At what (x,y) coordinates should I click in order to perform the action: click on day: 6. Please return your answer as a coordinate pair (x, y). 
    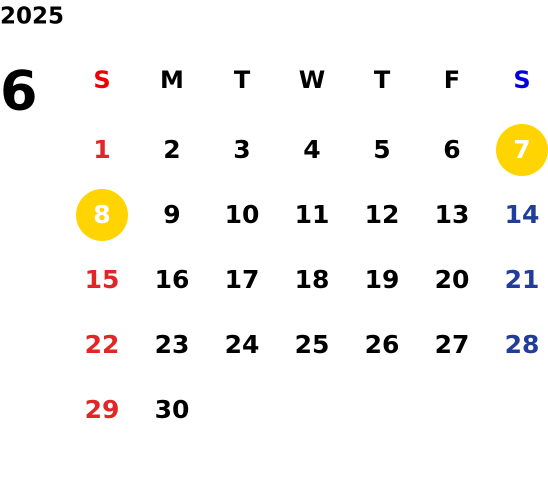
    Looking at the image, I should click on (451, 149).